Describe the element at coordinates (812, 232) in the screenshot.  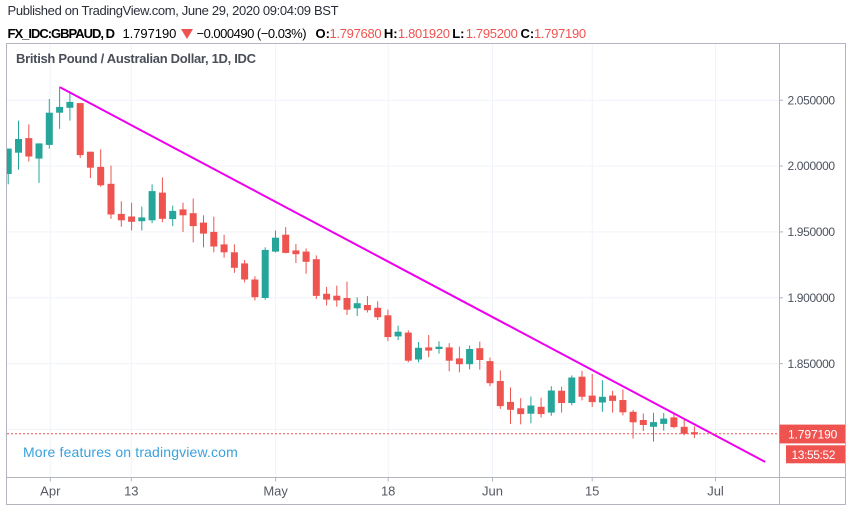
I see `svg-text: 1.950000` at that location.